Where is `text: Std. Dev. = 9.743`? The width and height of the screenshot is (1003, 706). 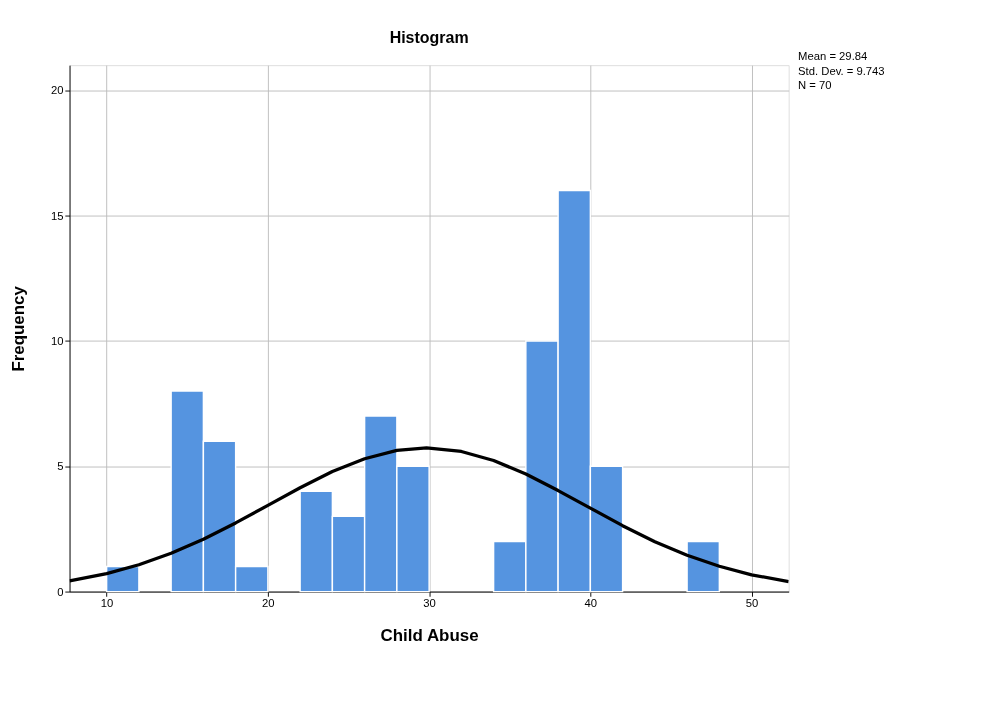 text: Std. Dev. = 9.743 is located at coordinates (841, 70).